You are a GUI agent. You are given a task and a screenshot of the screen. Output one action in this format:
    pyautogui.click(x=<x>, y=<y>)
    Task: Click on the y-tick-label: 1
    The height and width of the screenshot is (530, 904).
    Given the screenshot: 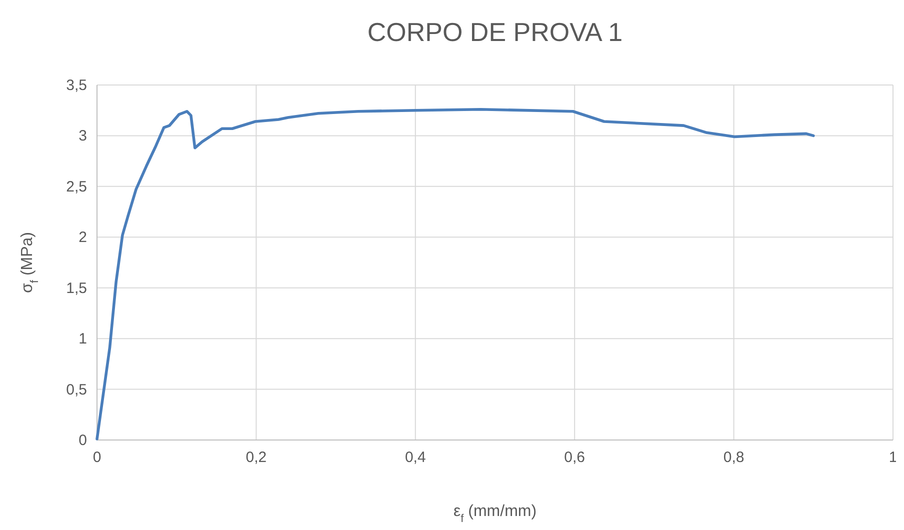 What is the action you would take?
    pyautogui.click(x=82, y=339)
    